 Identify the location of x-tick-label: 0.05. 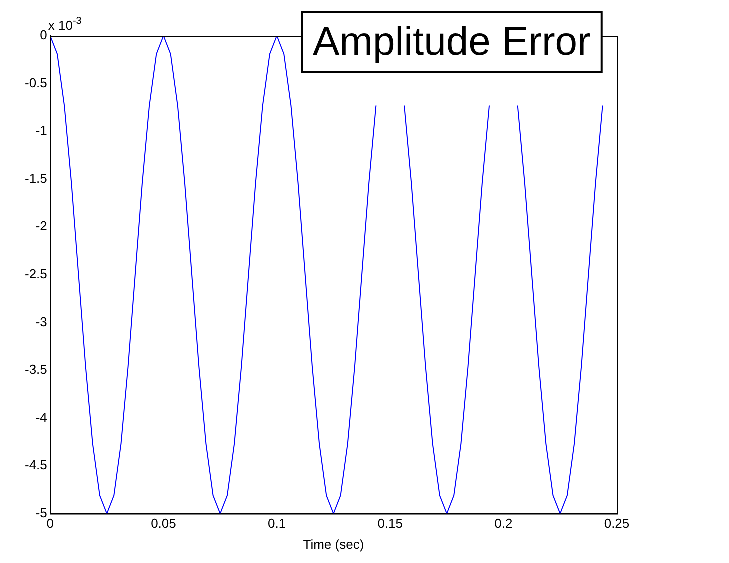
(163, 524).